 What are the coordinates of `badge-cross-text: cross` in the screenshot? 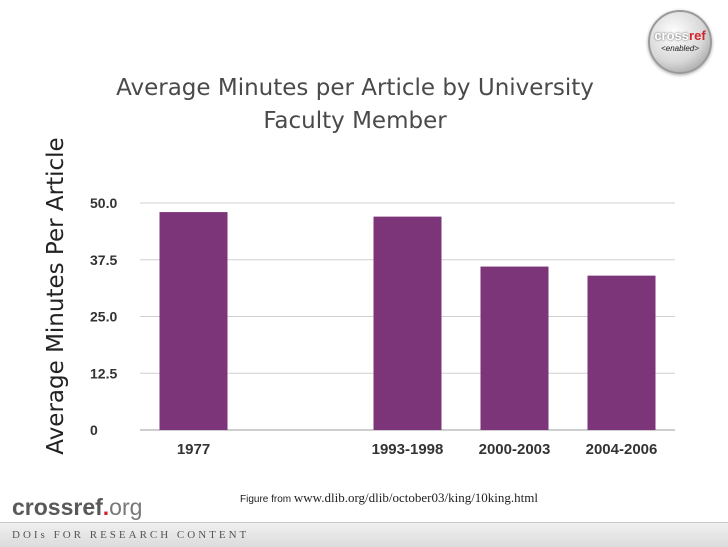 It's located at (672, 35).